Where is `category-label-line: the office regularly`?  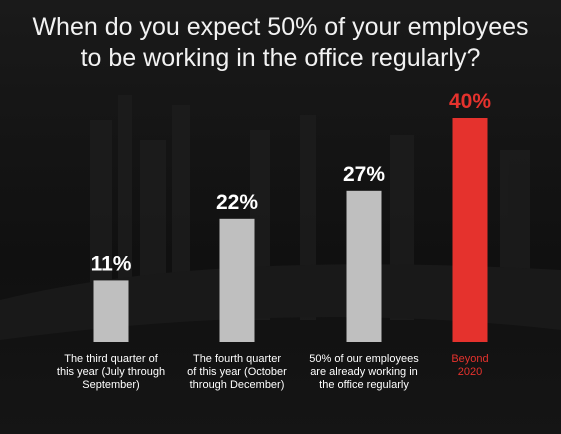 category-label-line: the office regularly is located at coordinates (364, 385).